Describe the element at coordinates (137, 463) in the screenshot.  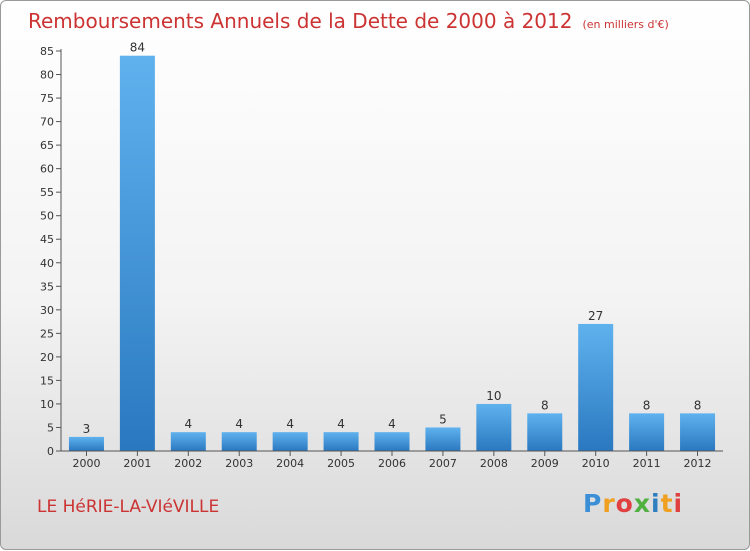
I see `x-tick-label-2001: 2001` at that location.